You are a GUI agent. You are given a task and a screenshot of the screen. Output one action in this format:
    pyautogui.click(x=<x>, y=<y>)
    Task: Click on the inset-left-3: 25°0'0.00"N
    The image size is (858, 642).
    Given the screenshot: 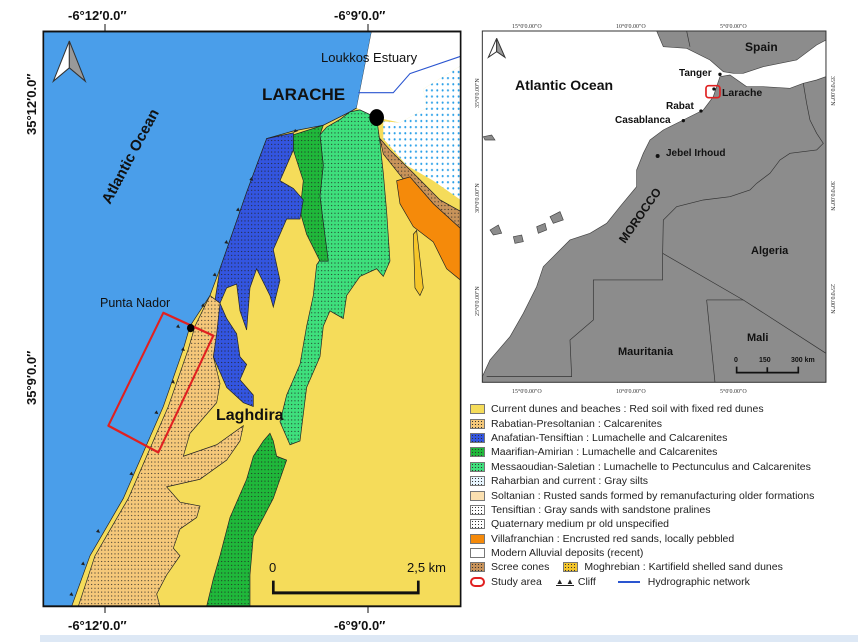 What is the action you would take?
    pyautogui.click(x=477, y=301)
    